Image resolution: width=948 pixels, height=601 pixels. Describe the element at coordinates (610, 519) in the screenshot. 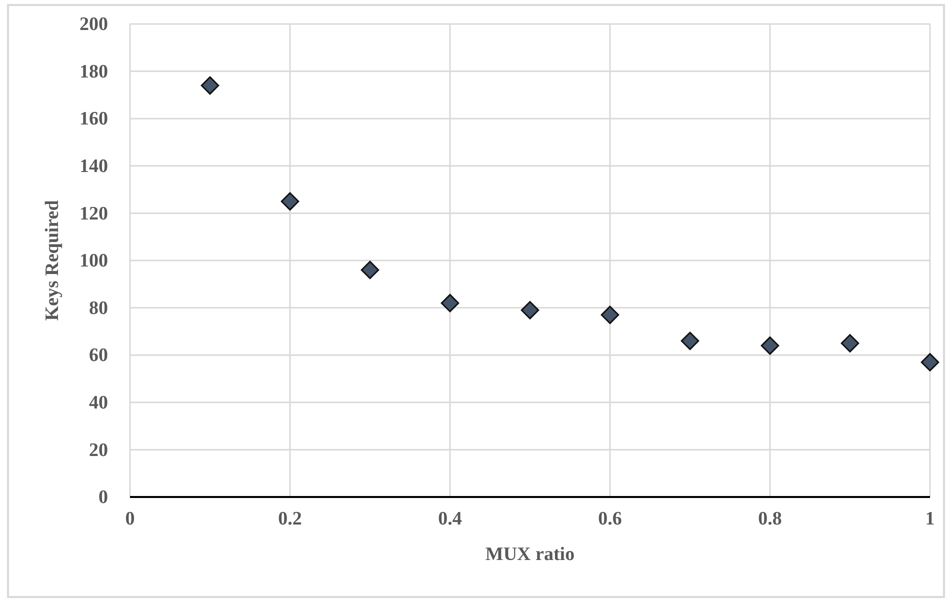

I see `x-tick-label: 0.6` at that location.